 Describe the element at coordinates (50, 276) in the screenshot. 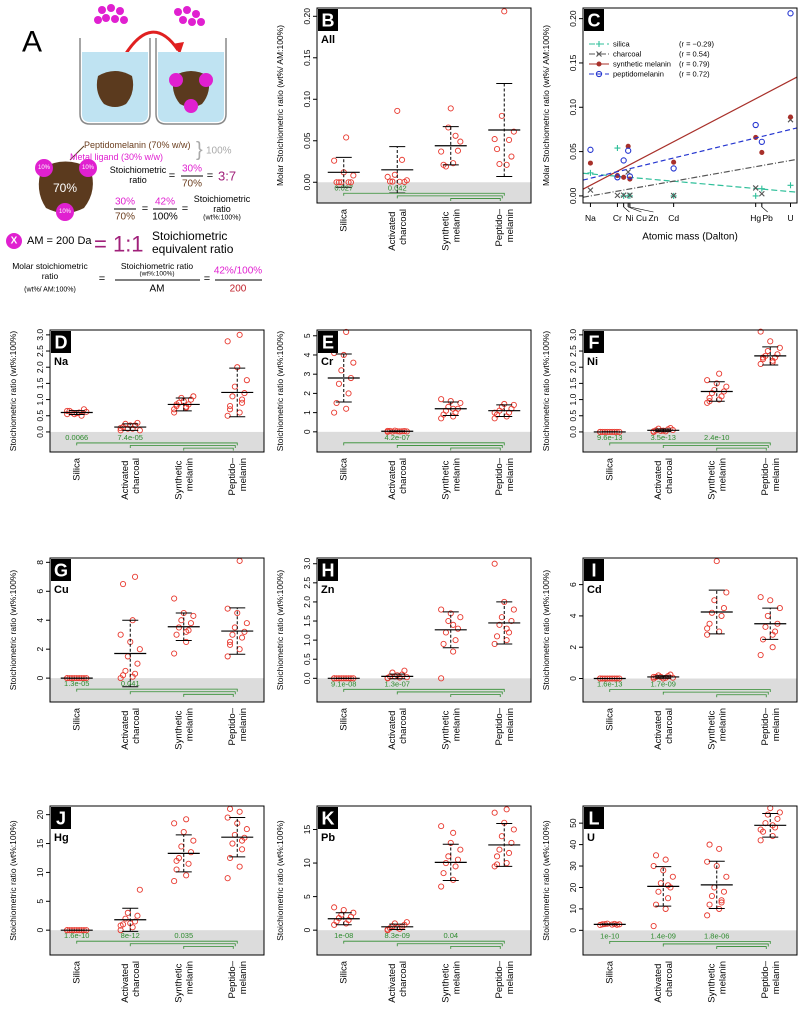

I see `molar-label: ratio` at that location.